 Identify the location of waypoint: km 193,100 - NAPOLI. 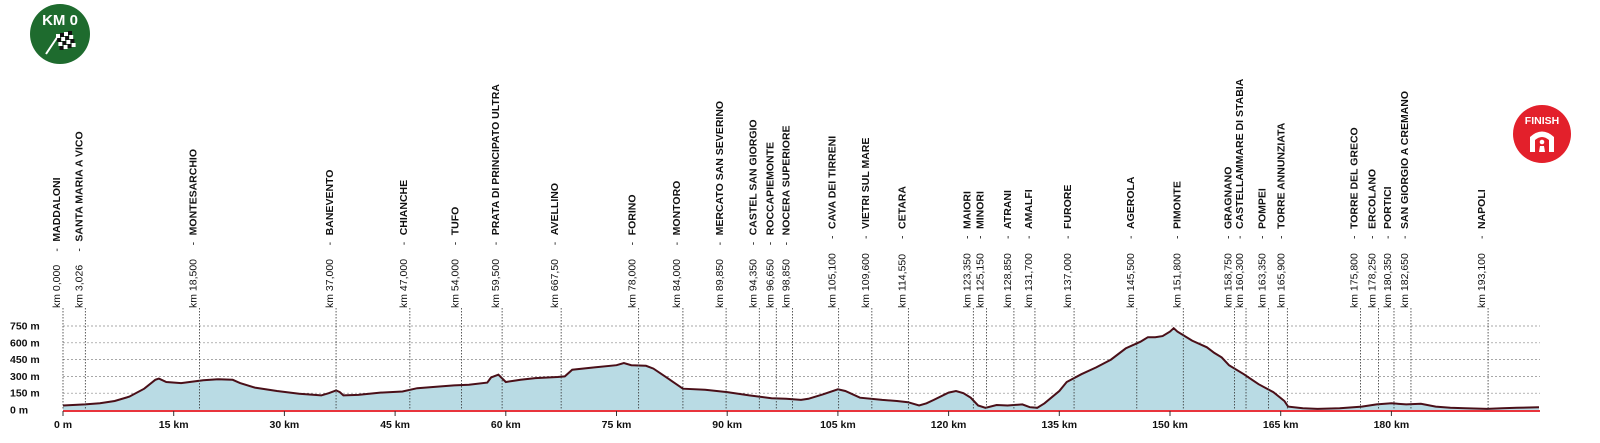
(1482, 299).